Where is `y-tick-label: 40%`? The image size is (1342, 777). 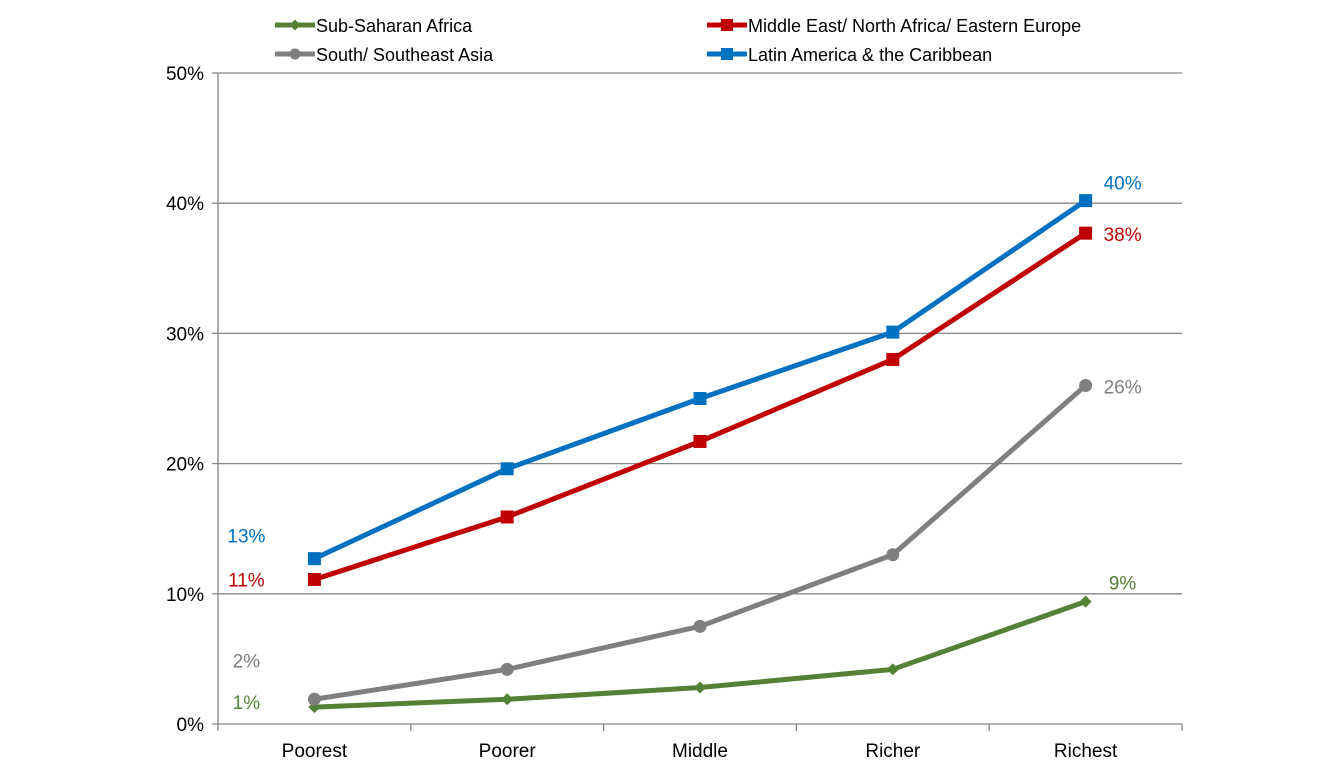
y-tick-label: 40% is located at coordinates (185, 204).